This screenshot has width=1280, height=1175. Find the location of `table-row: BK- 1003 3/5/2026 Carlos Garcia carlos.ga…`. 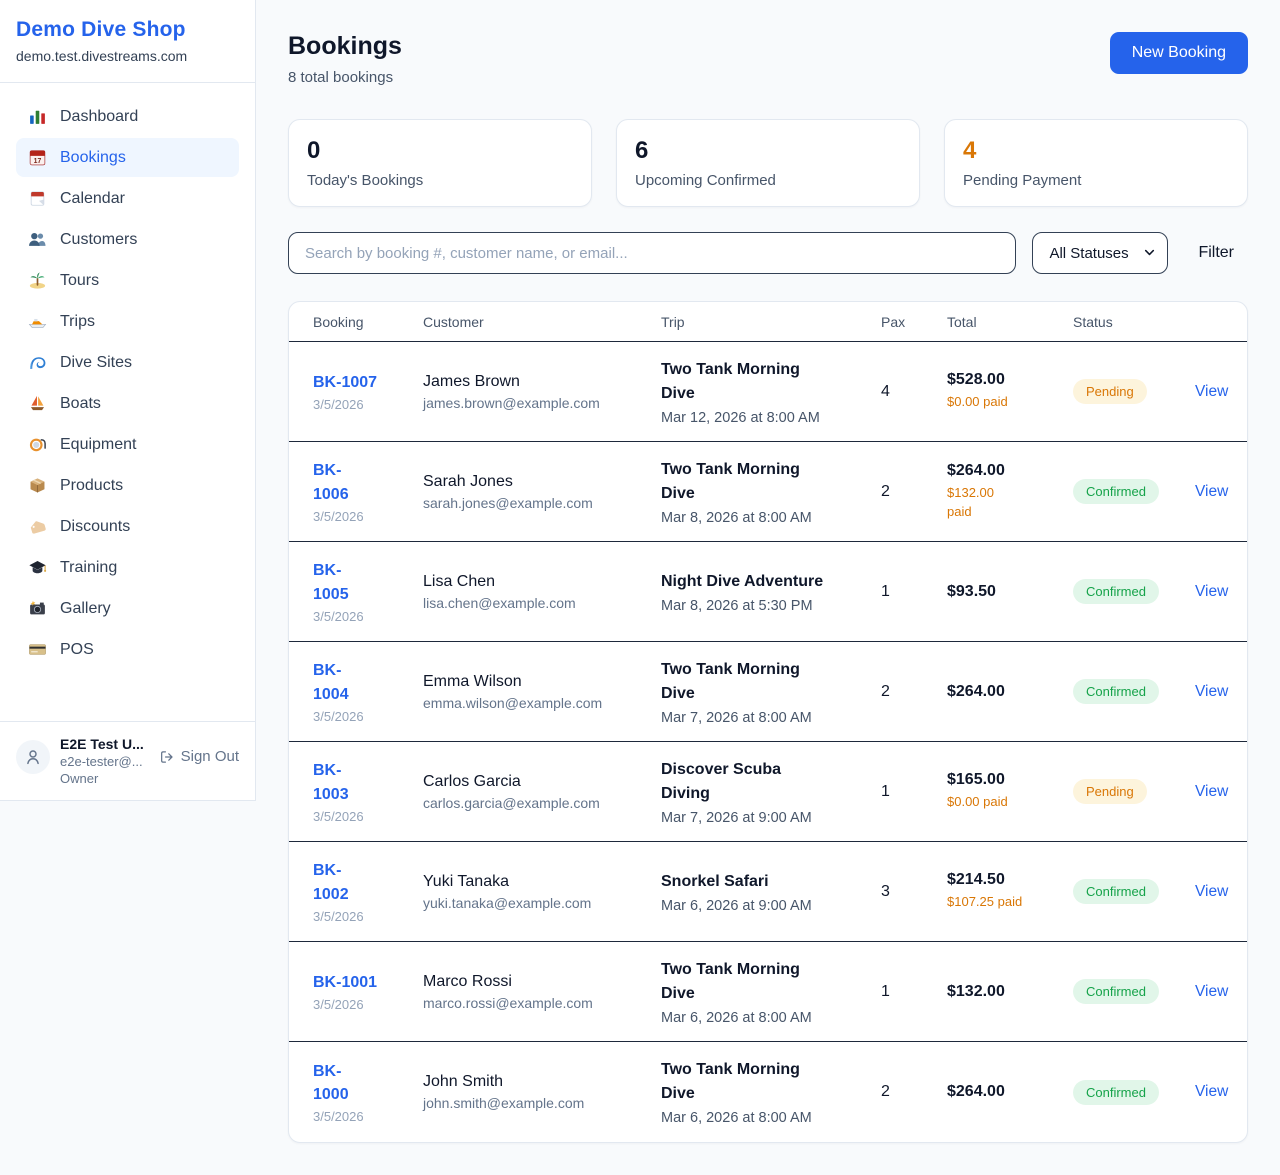

table-row: BK- 1003 3/5/2026 Carlos Garcia carlos.ga… is located at coordinates (768, 792).